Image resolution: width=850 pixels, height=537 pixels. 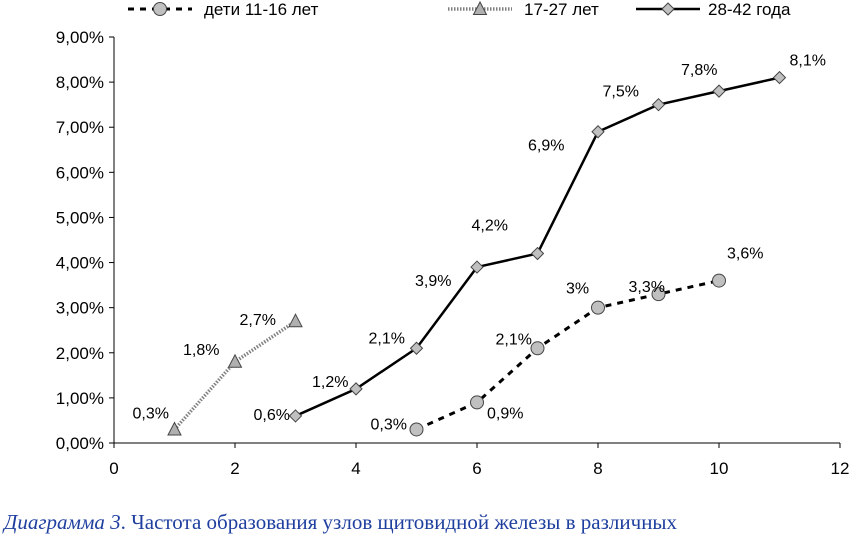 What do you see at coordinates (546, 146) in the screenshot?
I see `data-label-3: 6,9%` at bounding box center [546, 146].